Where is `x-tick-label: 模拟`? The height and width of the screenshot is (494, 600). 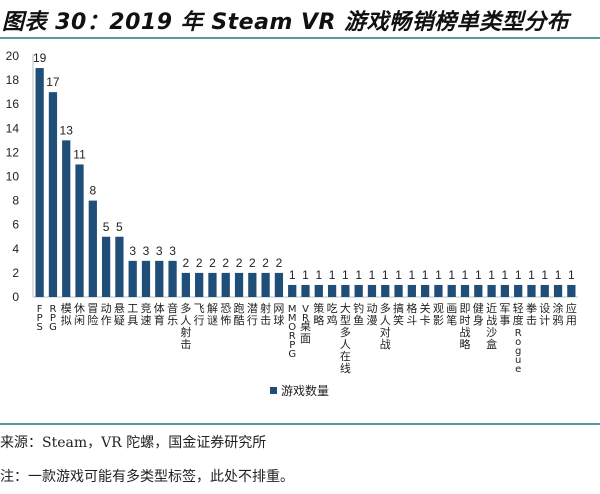 x-tick-label: 模拟 is located at coordinates (66, 314).